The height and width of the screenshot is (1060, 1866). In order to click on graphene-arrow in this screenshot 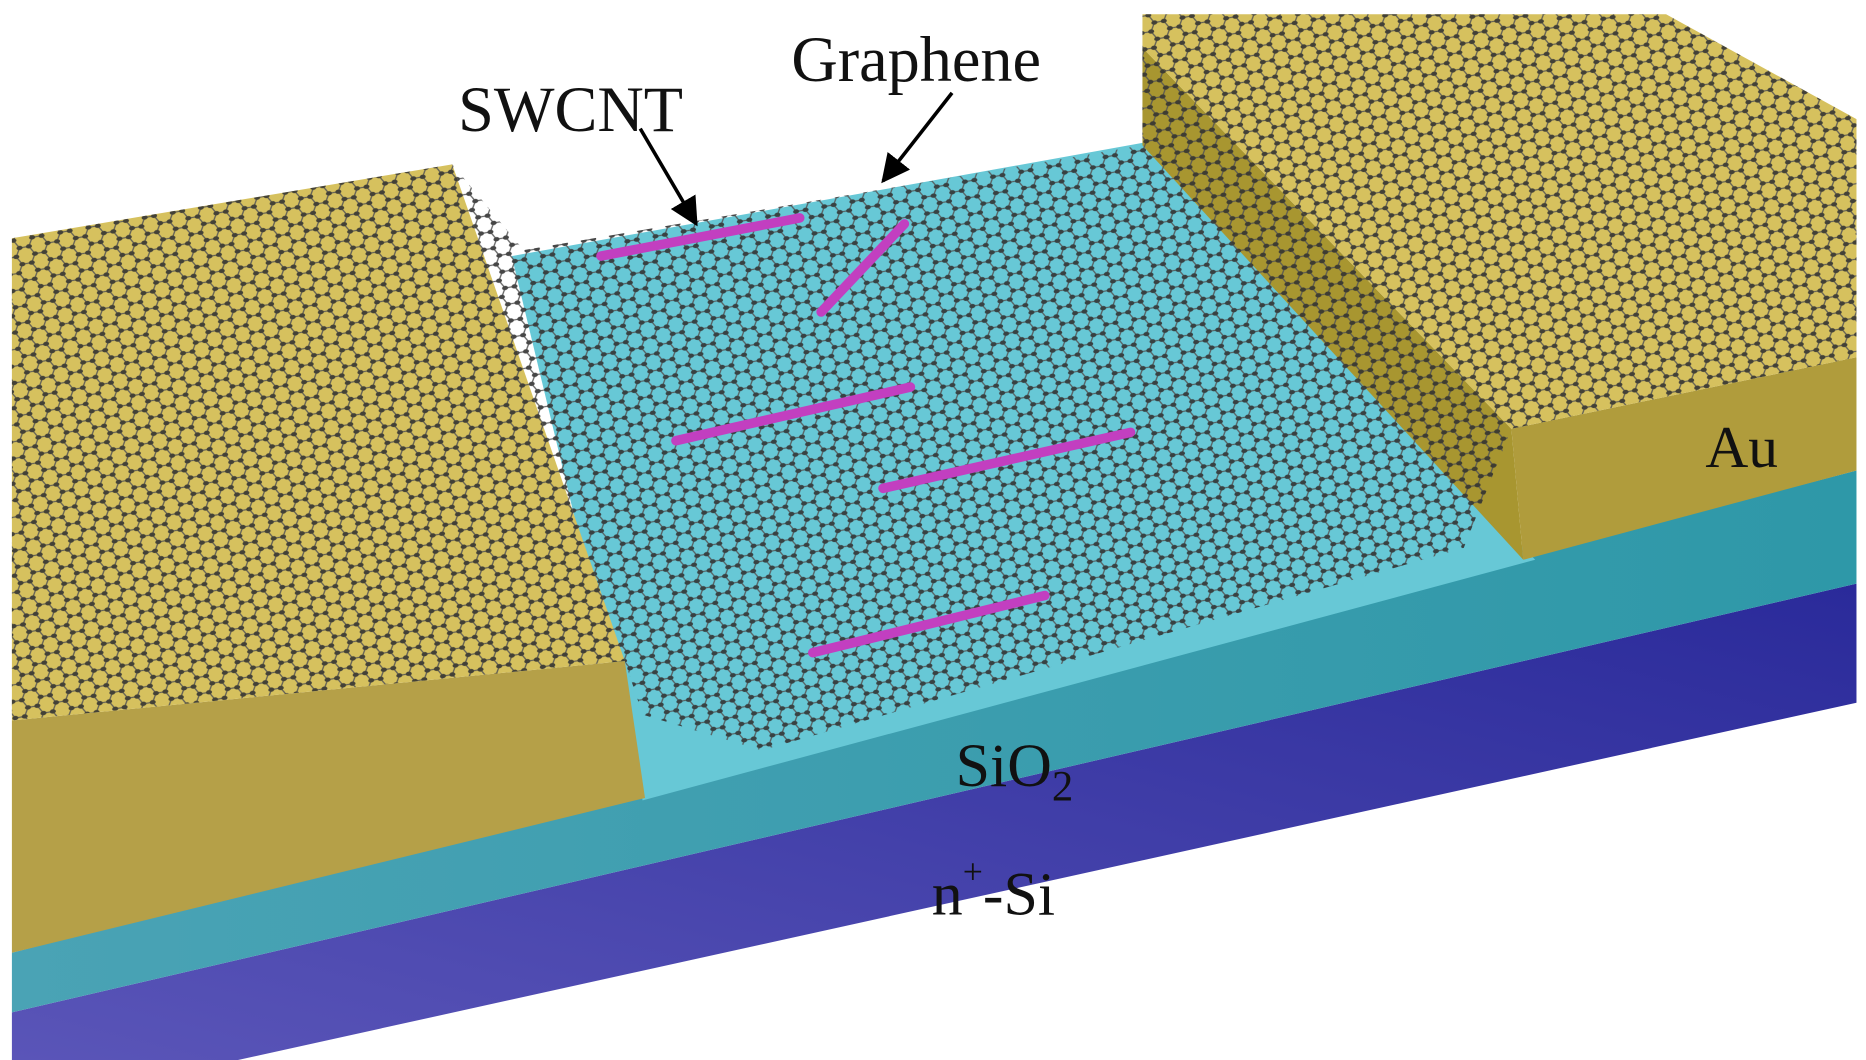, I will do `click(917, 137)`.